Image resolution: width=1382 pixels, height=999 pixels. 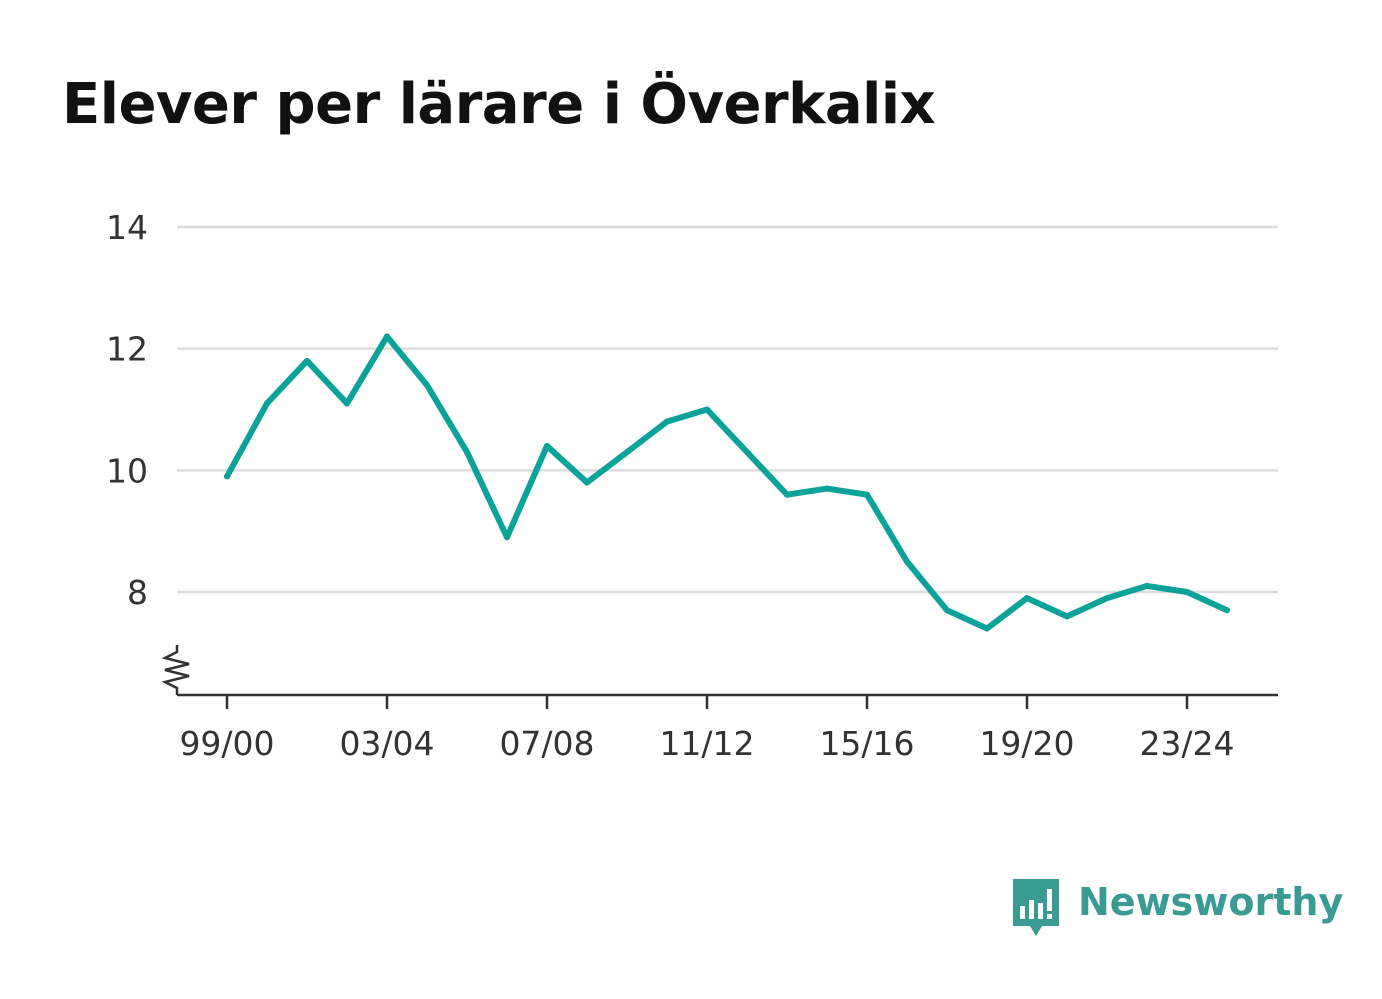 I want to click on x-axis, so click(x=719, y=671).